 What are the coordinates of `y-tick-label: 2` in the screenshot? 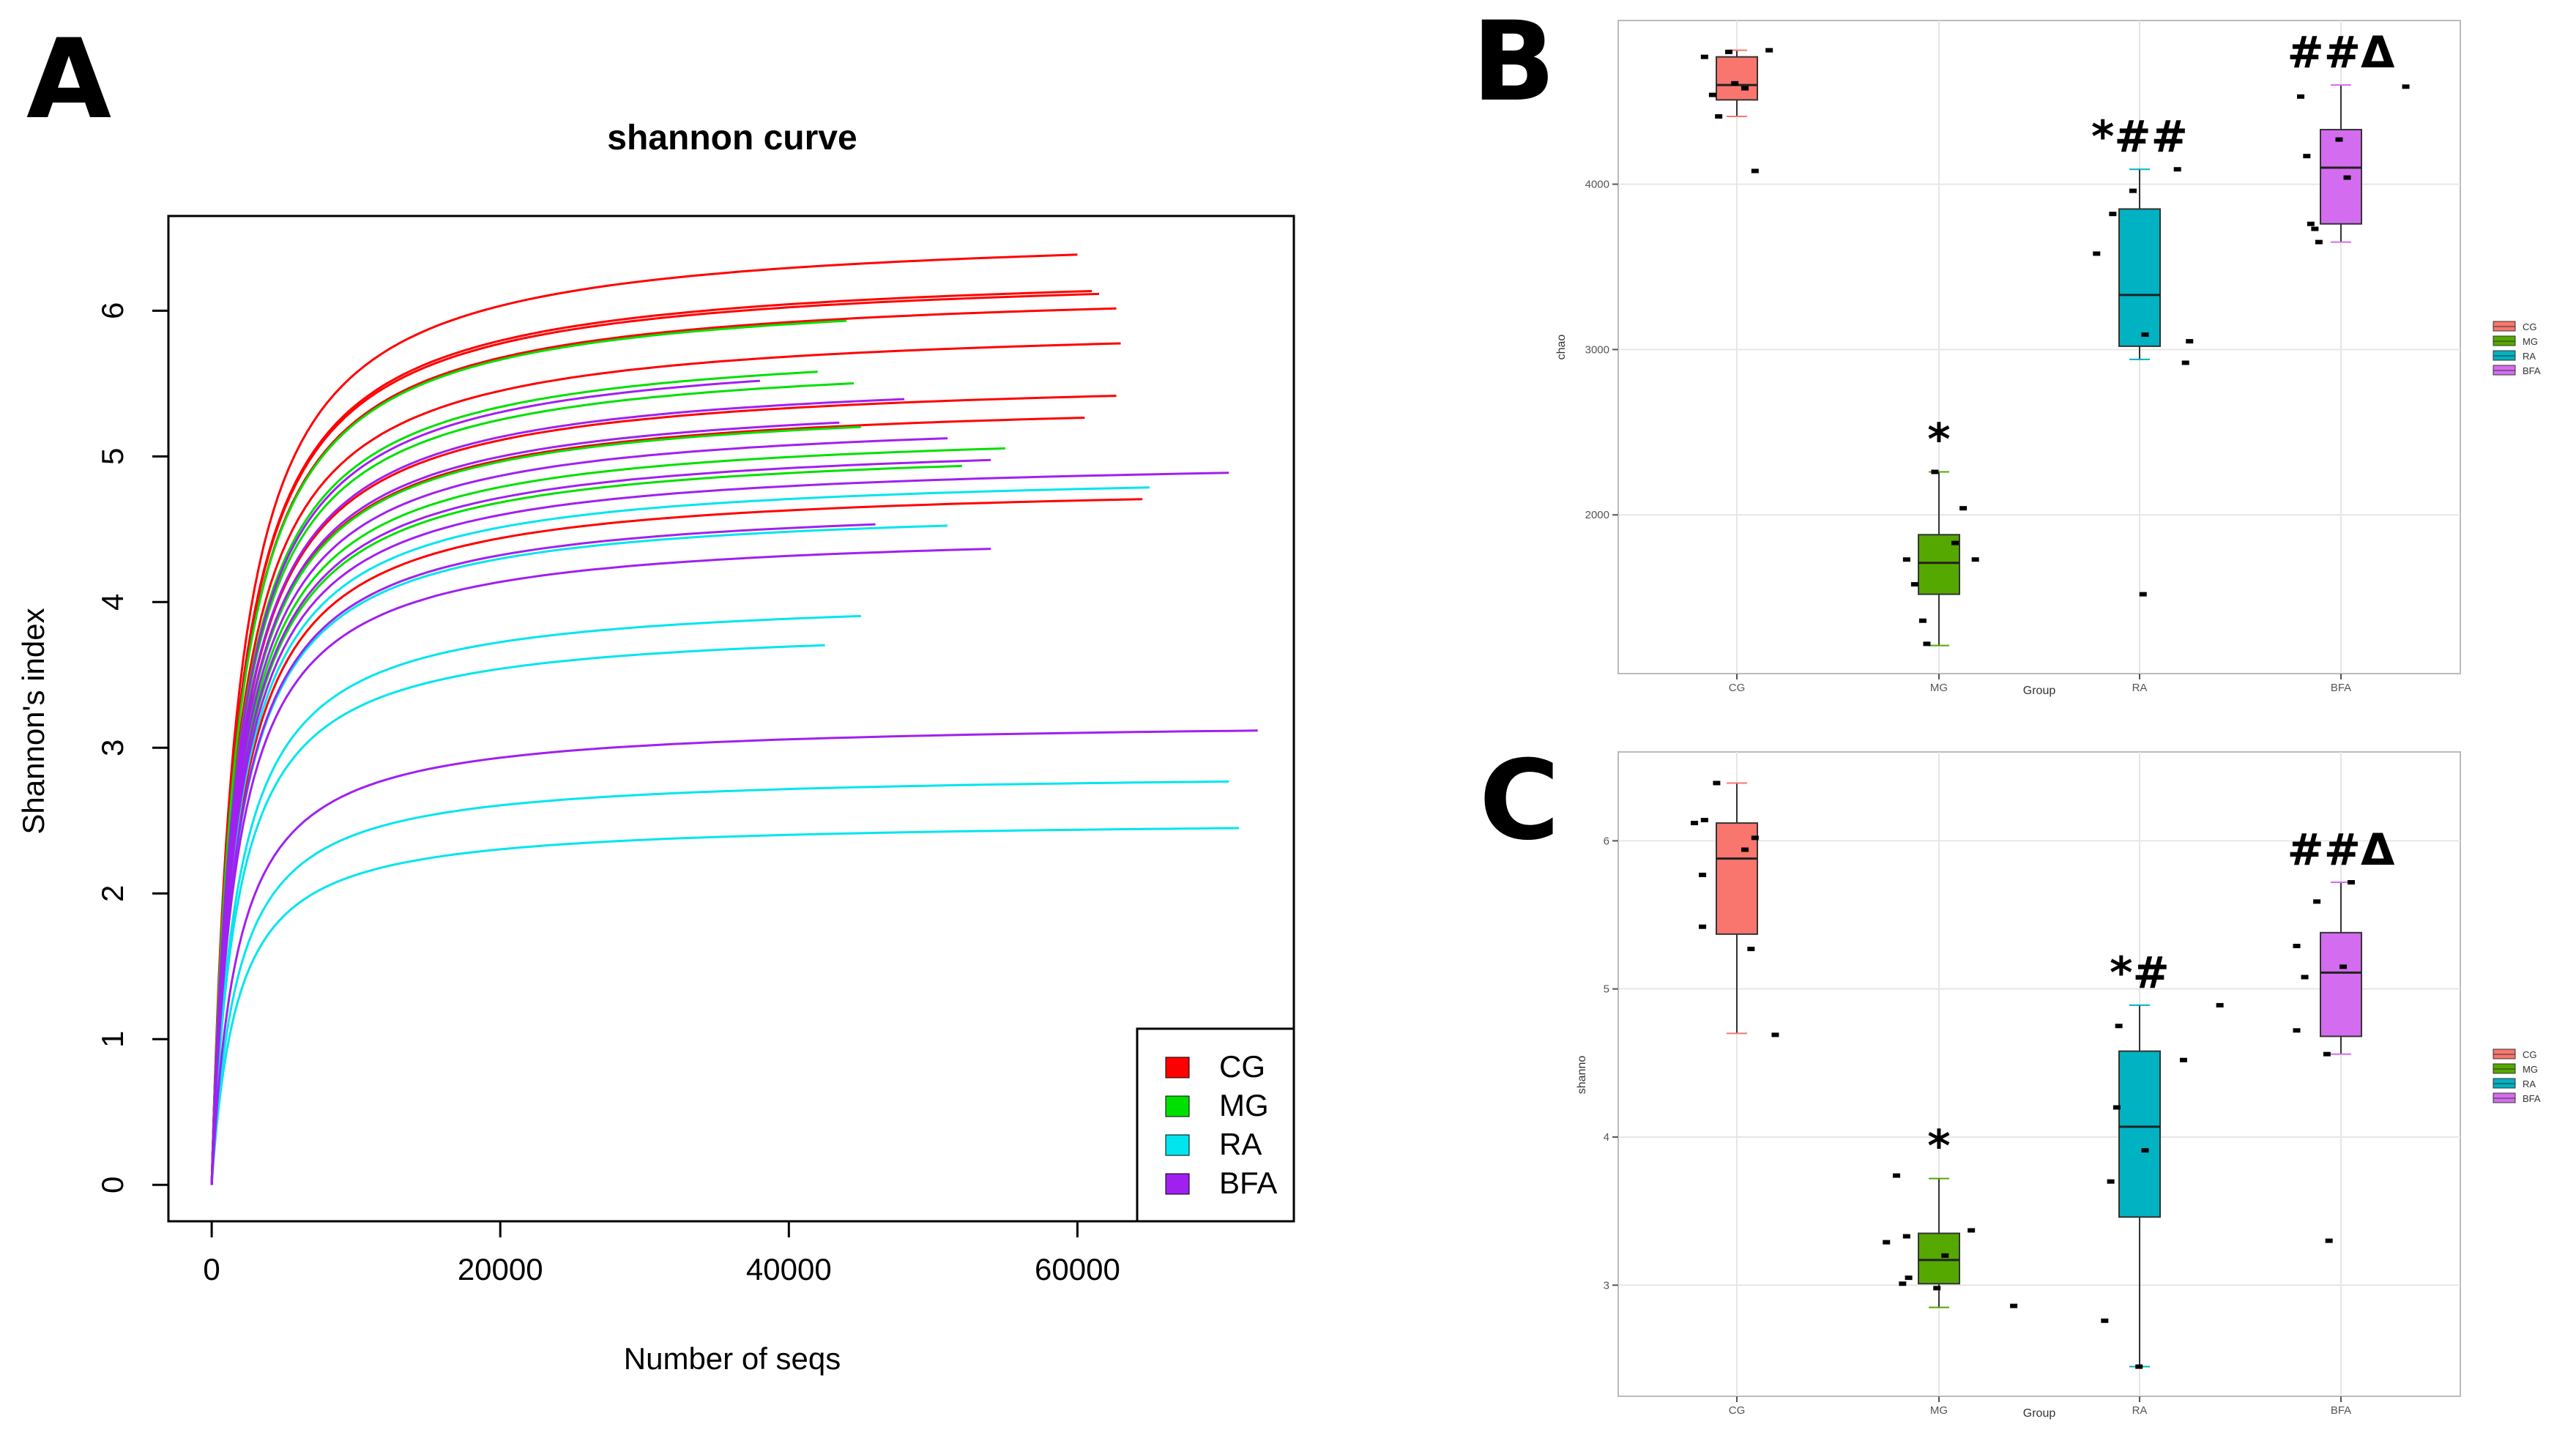 It's located at (112, 894).